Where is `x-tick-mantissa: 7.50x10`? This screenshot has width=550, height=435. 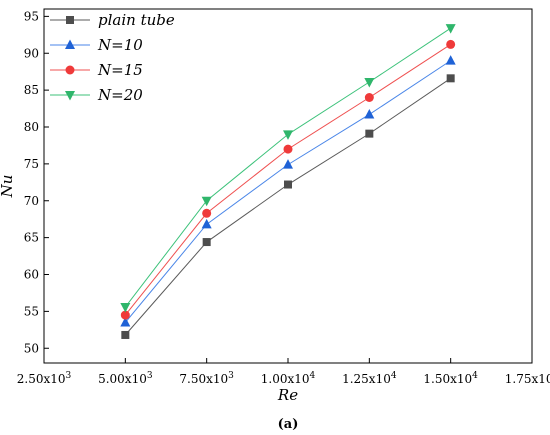
x-tick-mantissa: 7.50x10 is located at coordinates (203, 379).